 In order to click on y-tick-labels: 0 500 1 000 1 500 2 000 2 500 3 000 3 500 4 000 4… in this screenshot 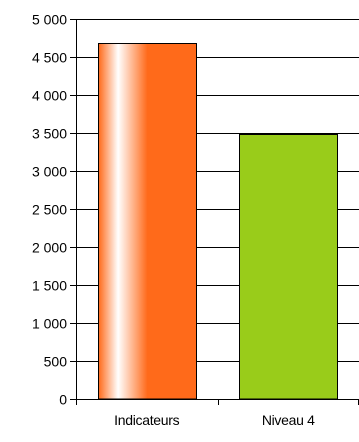, I will do `click(49, 210)`.